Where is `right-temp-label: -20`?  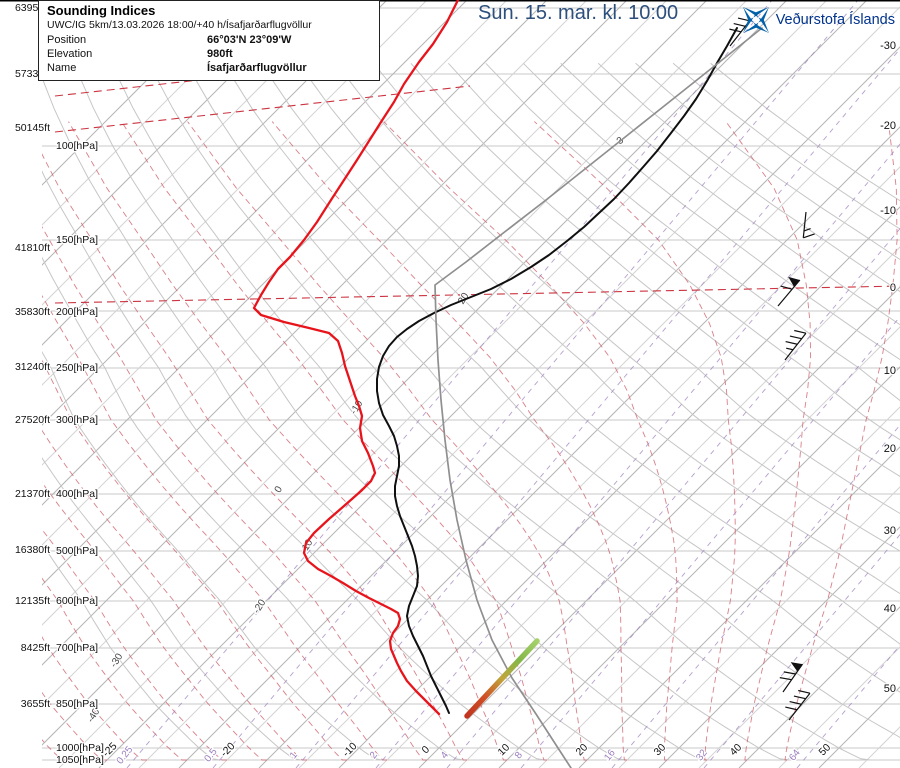
right-temp-label: -20 is located at coordinates (888, 126).